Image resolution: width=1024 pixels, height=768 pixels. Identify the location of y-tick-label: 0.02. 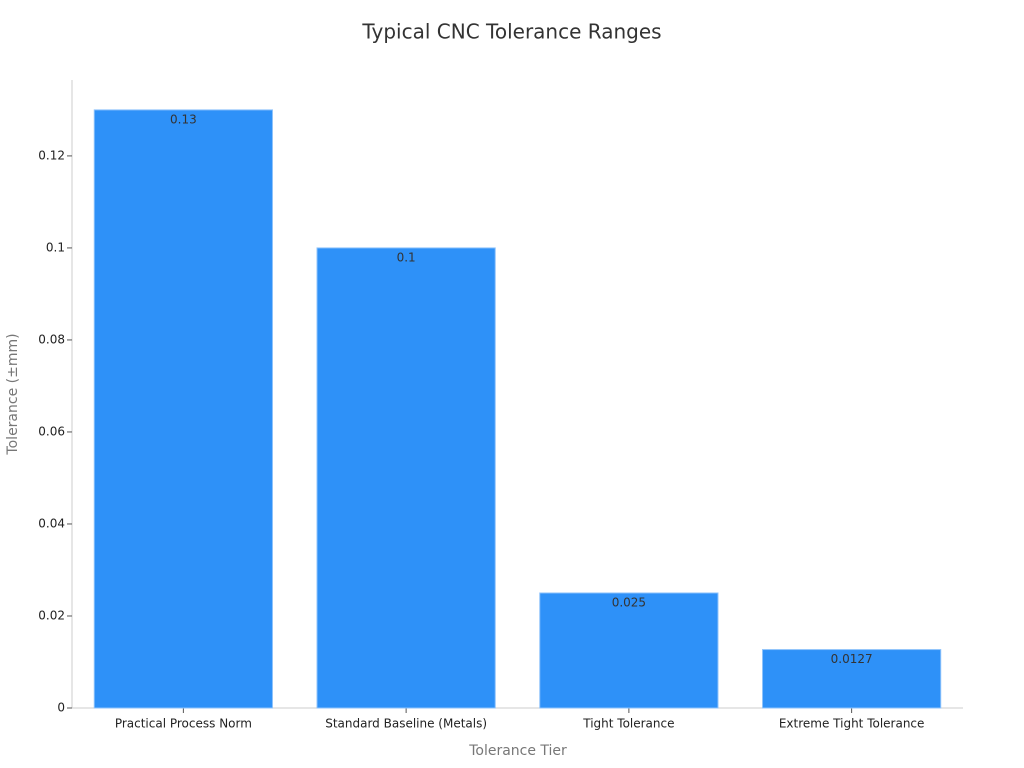
(51, 615).